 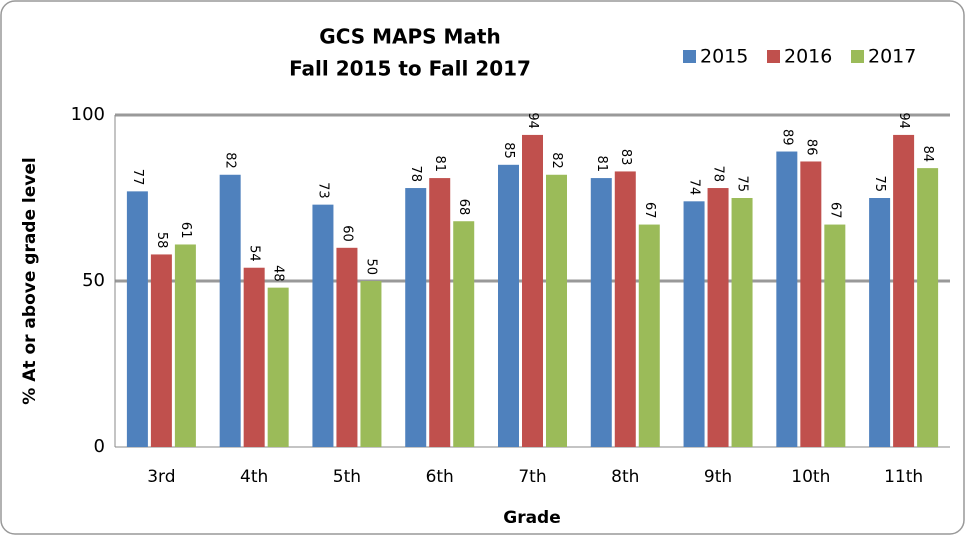 I want to click on data-label: 60, so click(x=346, y=233).